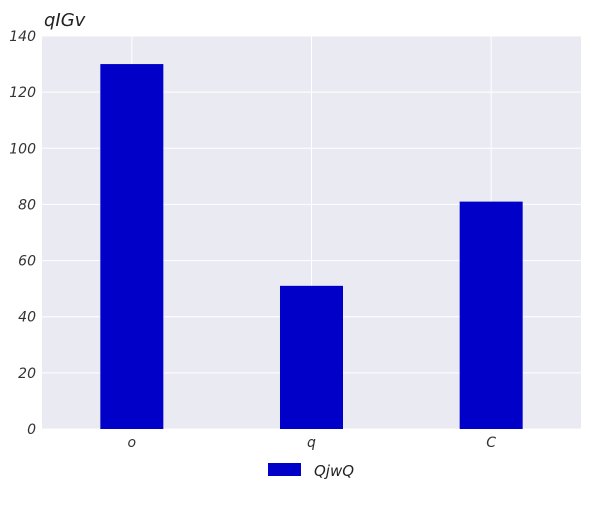 This screenshot has width=592, height=518. What do you see at coordinates (27, 205) in the screenshot?
I see `y-tick-label: 80` at bounding box center [27, 205].